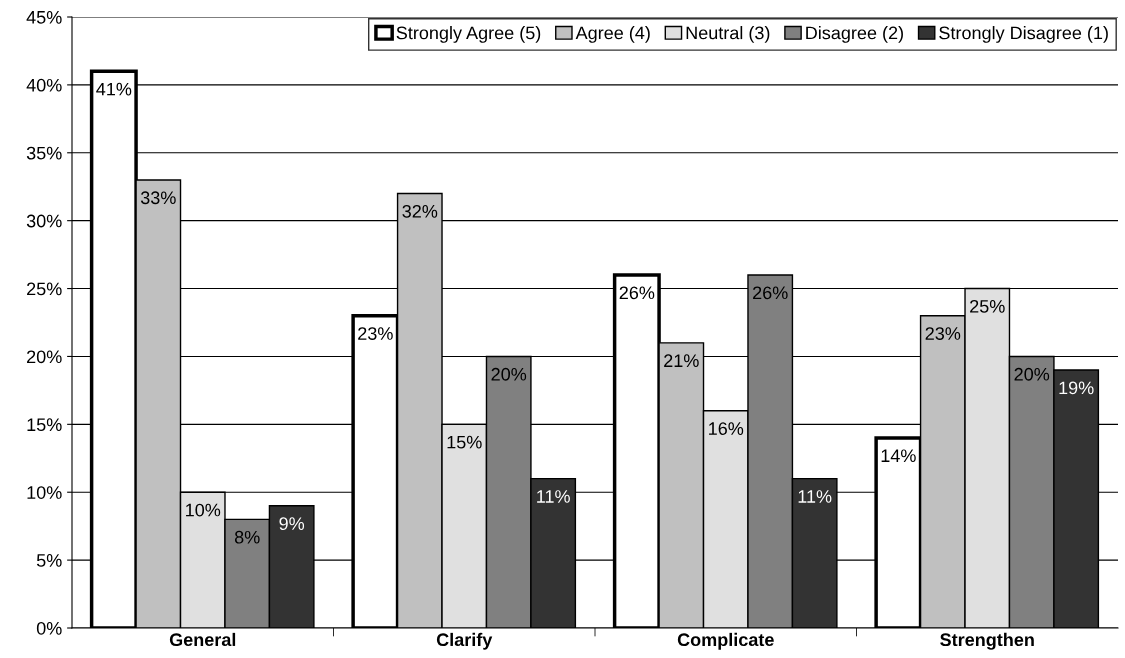 The width and height of the screenshot is (1125, 658). I want to click on legend-label: Disagree (2), so click(854, 34).